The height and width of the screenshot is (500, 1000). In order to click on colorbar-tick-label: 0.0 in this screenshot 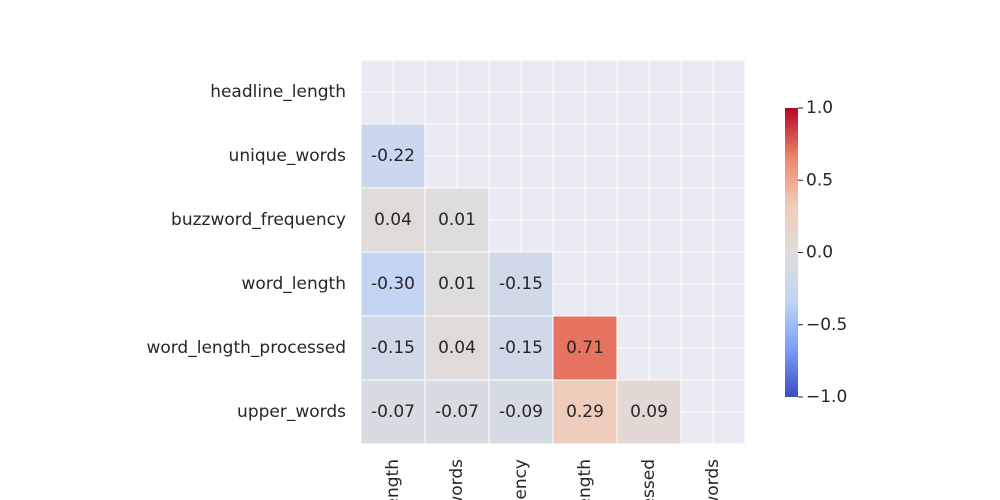, I will do `click(819, 253)`.